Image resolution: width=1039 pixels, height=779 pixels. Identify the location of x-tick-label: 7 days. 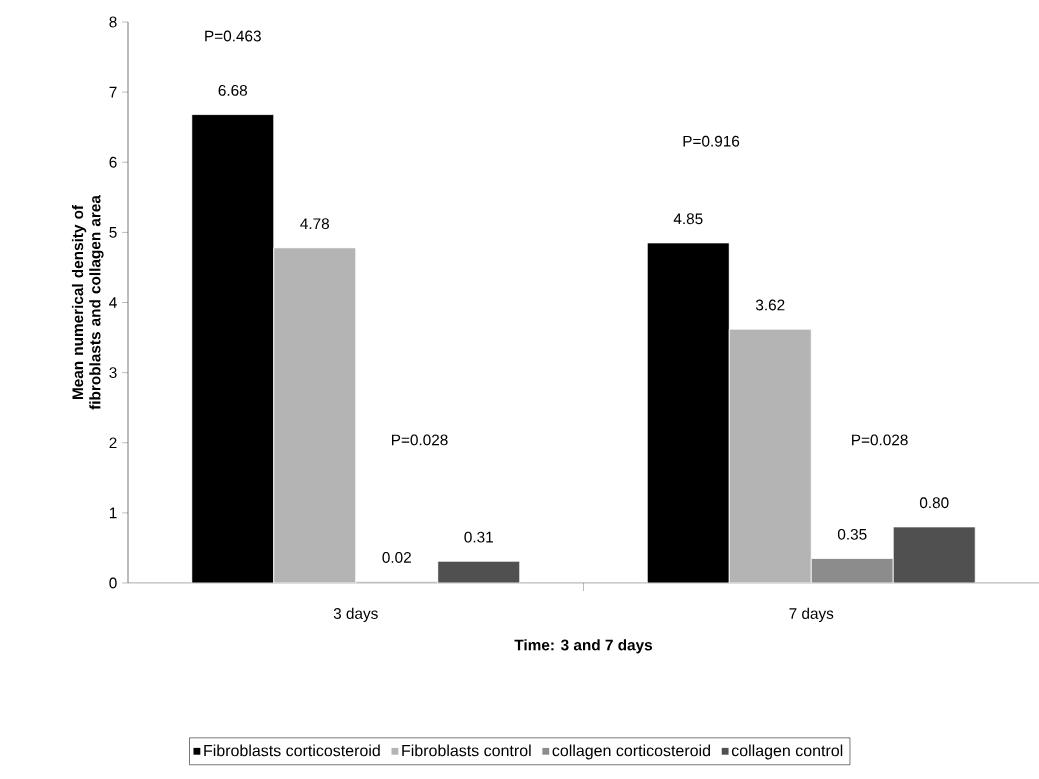
(811, 614).